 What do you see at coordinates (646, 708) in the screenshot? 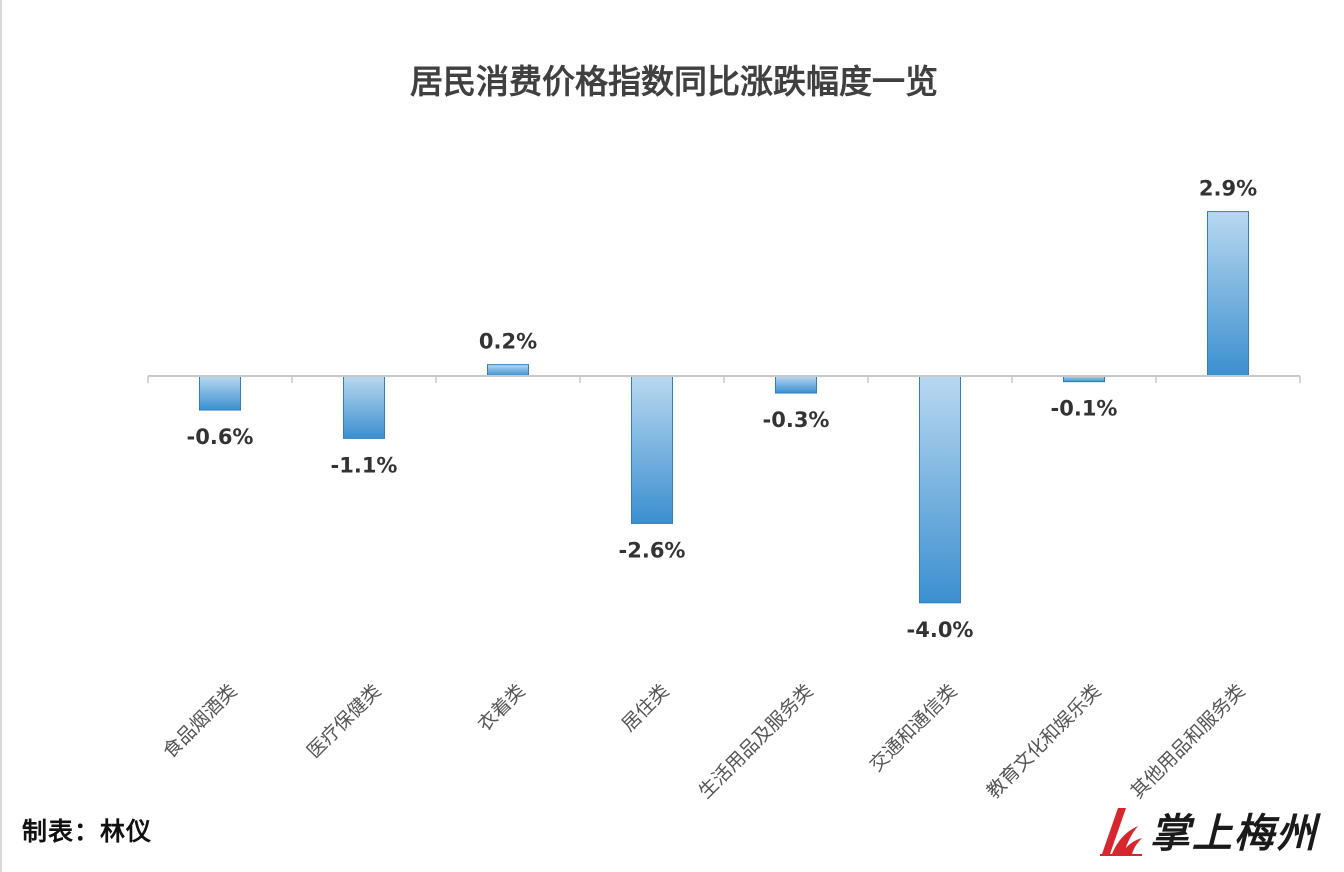
I see `x-tick-label: 居住类` at bounding box center [646, 708].